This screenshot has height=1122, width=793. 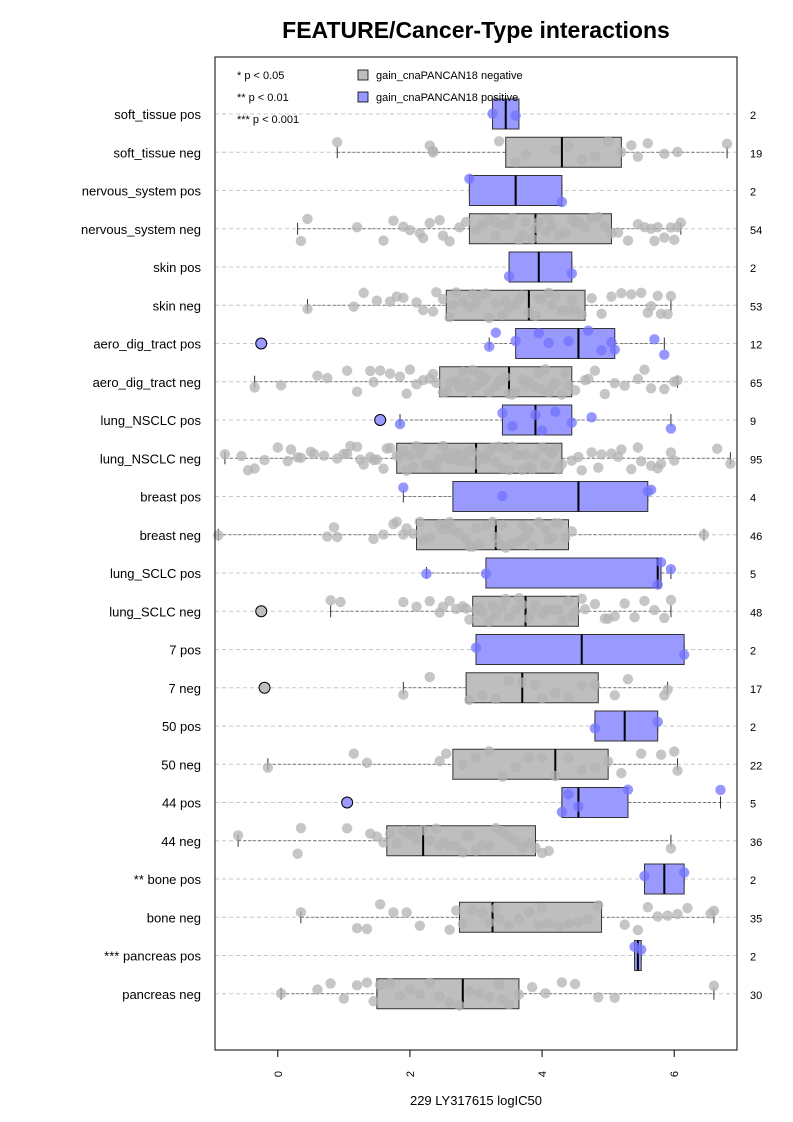 I want to click on row-label: 50 neg, so click(x=181, y=764).